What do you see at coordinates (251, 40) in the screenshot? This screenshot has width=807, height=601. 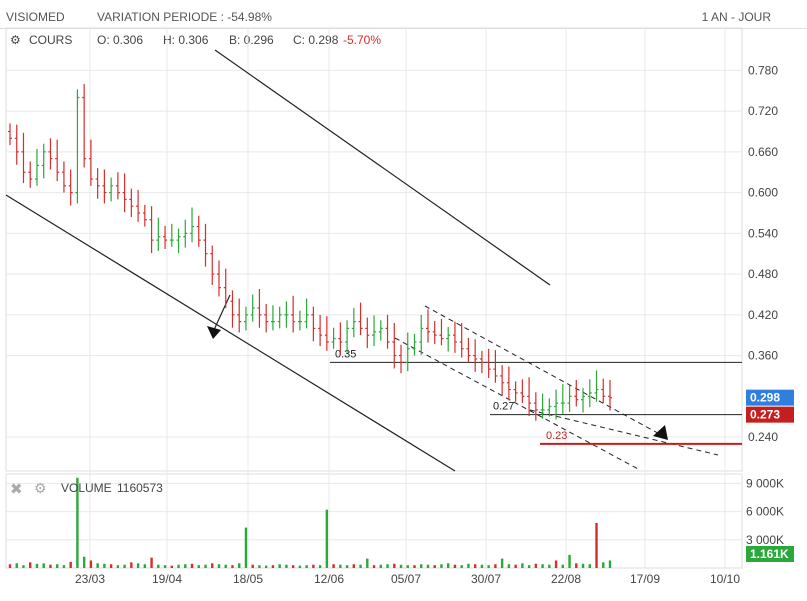 I see `low-value: B: 0.296` at bounding box center [251, 40].